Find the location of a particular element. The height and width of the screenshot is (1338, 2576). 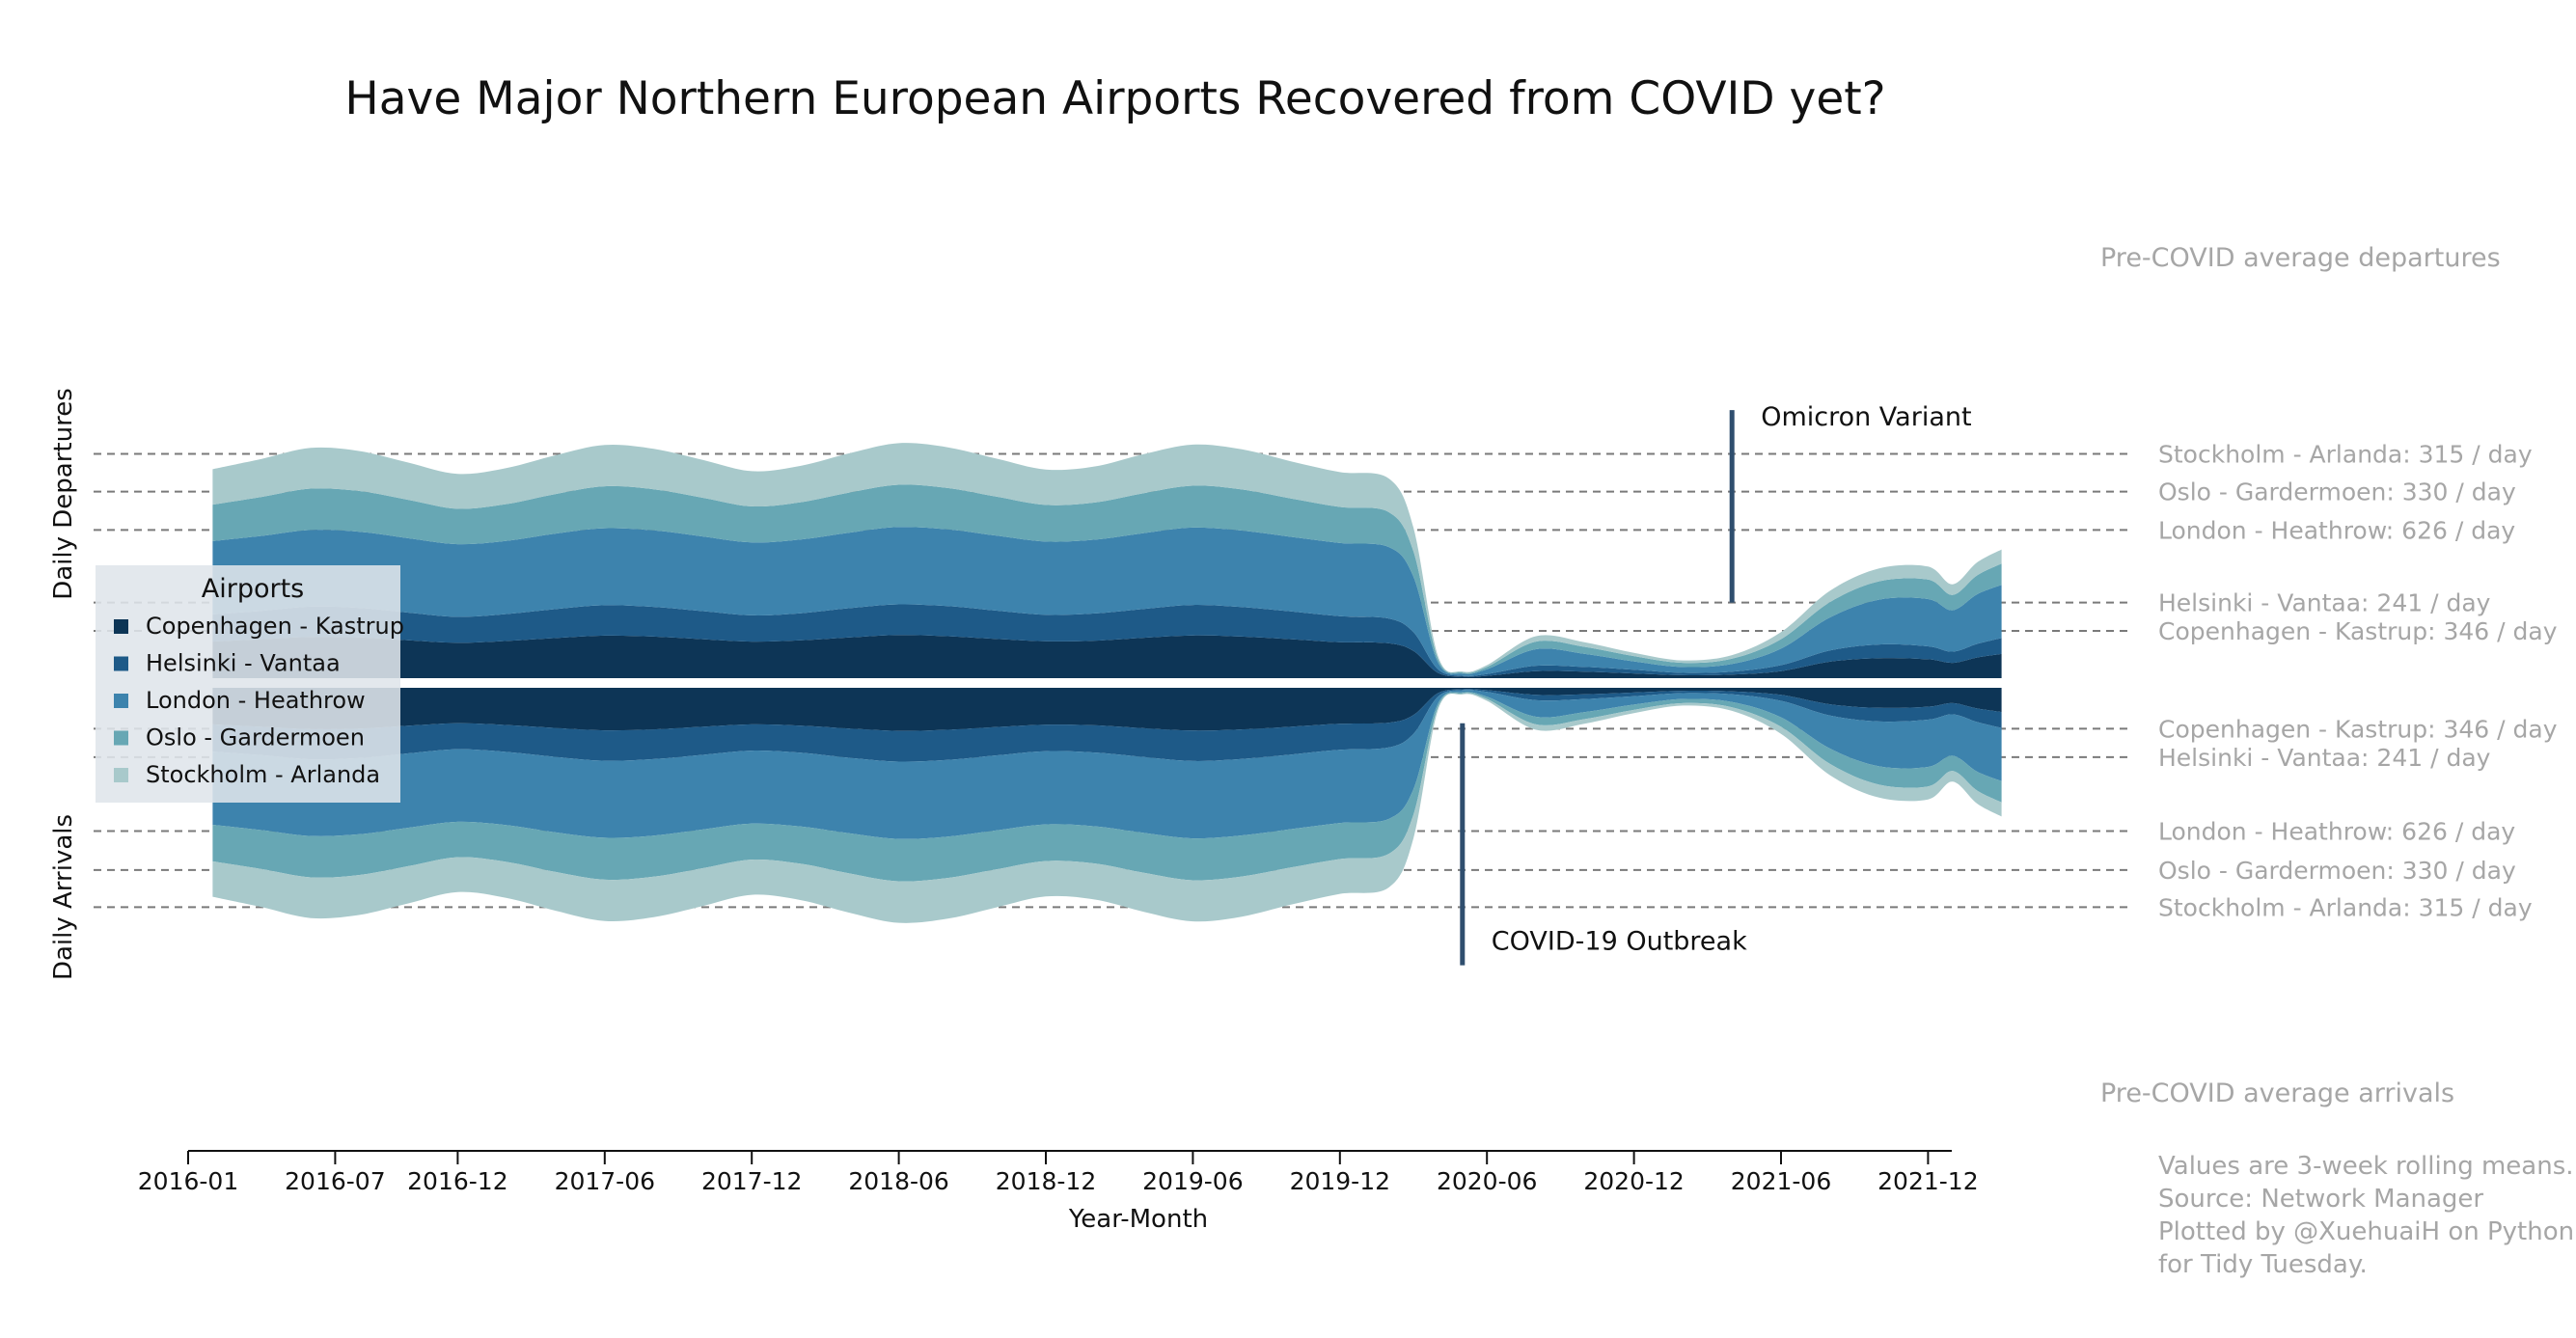

footnote-line: Source: Network Manager is located at coordinates (2321, 1199).